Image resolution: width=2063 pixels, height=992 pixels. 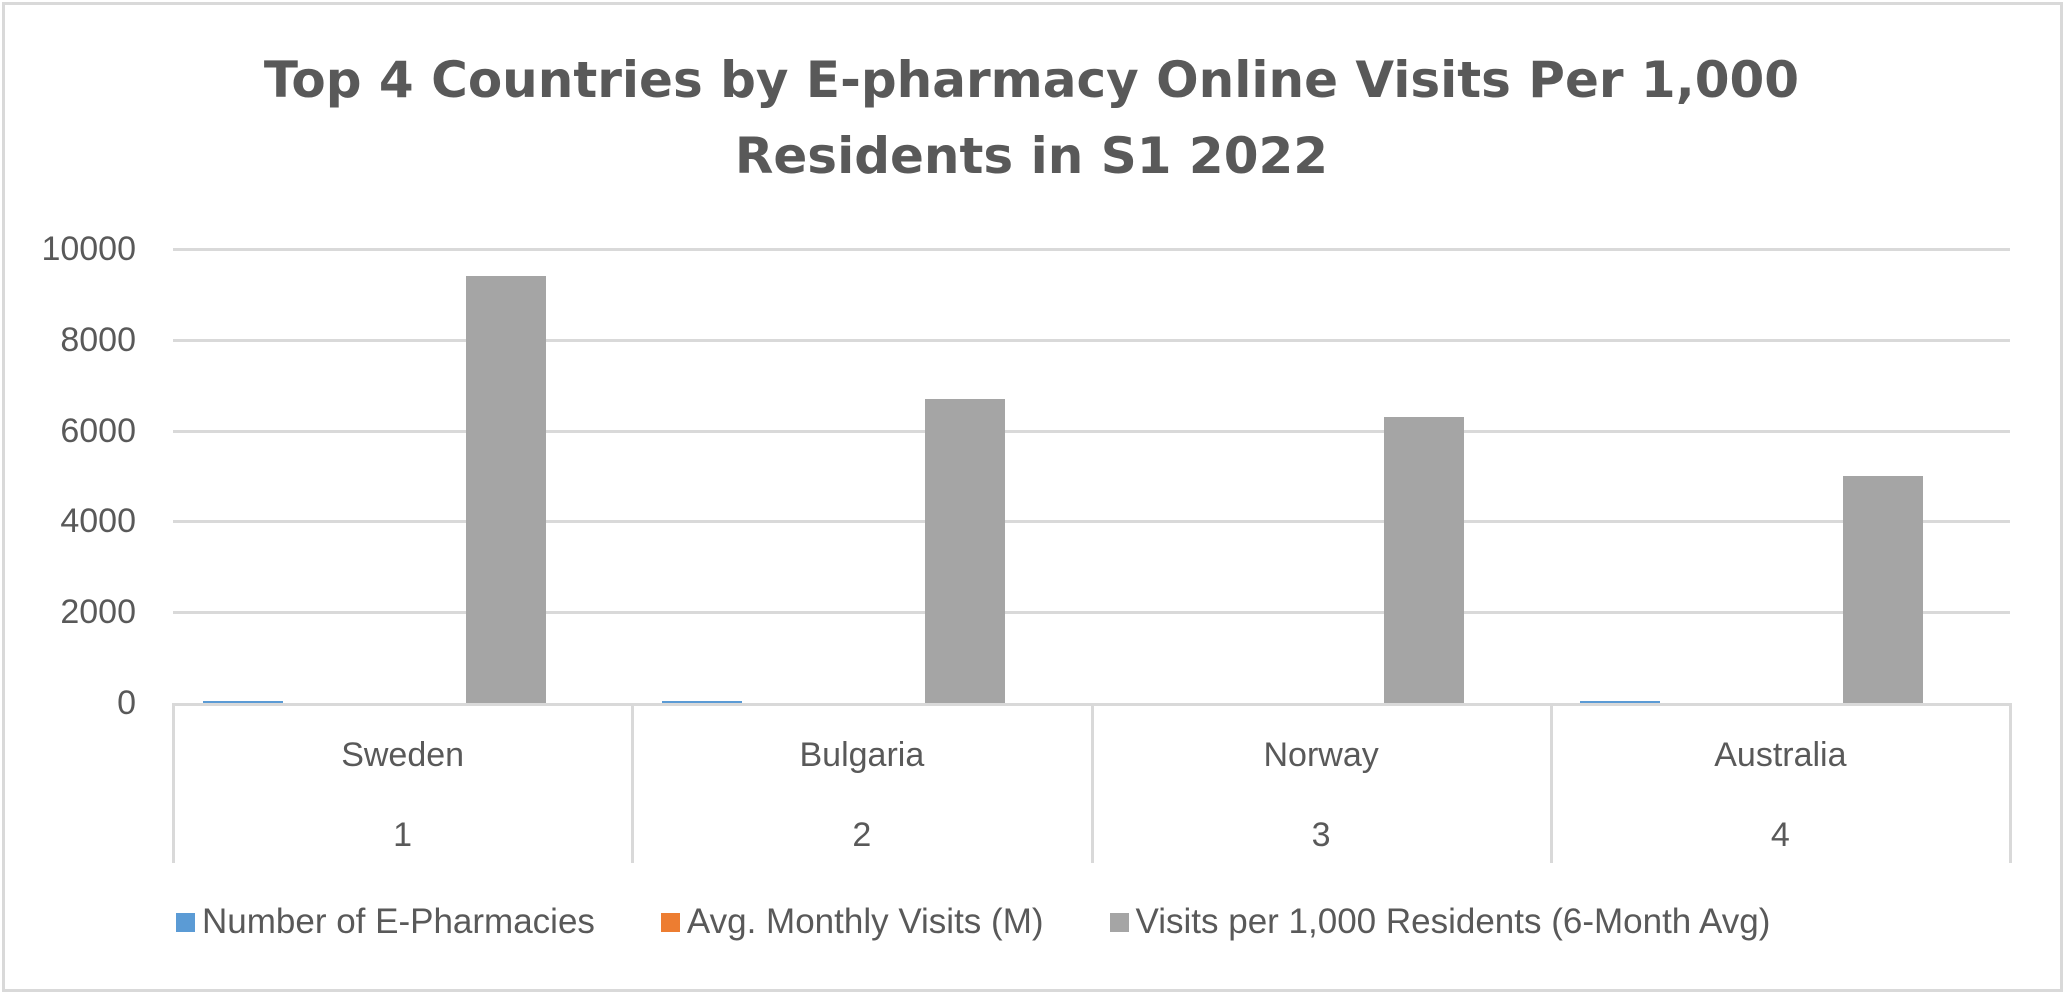 What do you see at coordinates (964, 550) in the screenshot?
I see `bar-visits-per-1-000-residents-6-month-avg--bulgaria` at bounding box center [964, 550].